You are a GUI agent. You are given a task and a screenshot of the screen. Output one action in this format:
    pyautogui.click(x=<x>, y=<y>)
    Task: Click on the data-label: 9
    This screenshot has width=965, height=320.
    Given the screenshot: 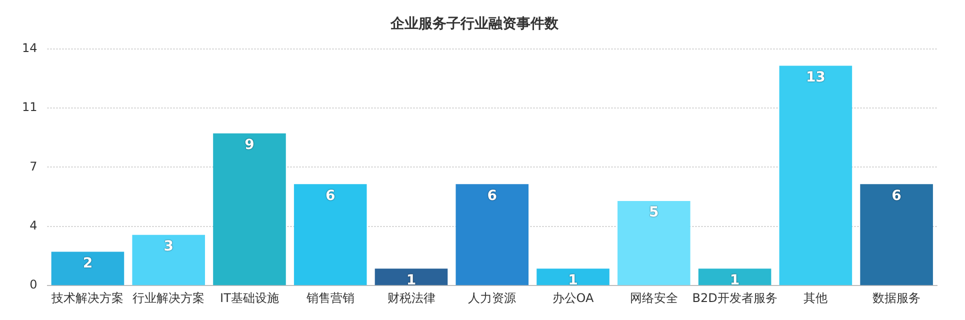 What is the action you would take?
    pyautogui.click(x=249, y=145)
    